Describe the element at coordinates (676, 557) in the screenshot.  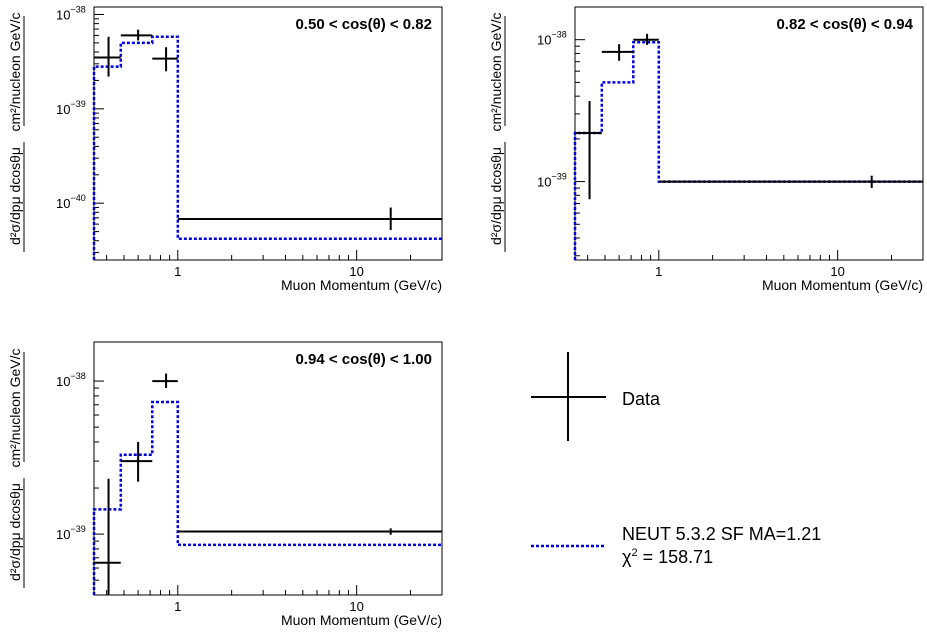
I see `legend-chi2-value: = 158.71` at that location.